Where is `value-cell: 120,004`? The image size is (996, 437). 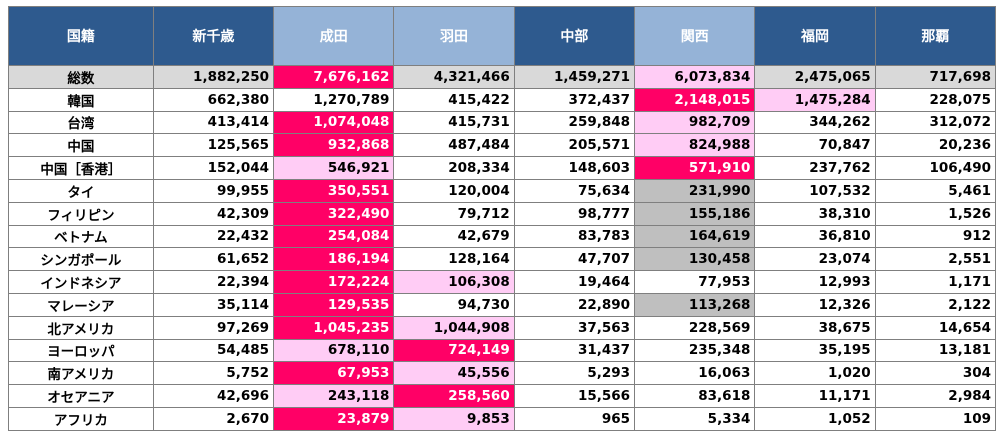 value-cell: 120,004 is located at coordinates (454, 190).